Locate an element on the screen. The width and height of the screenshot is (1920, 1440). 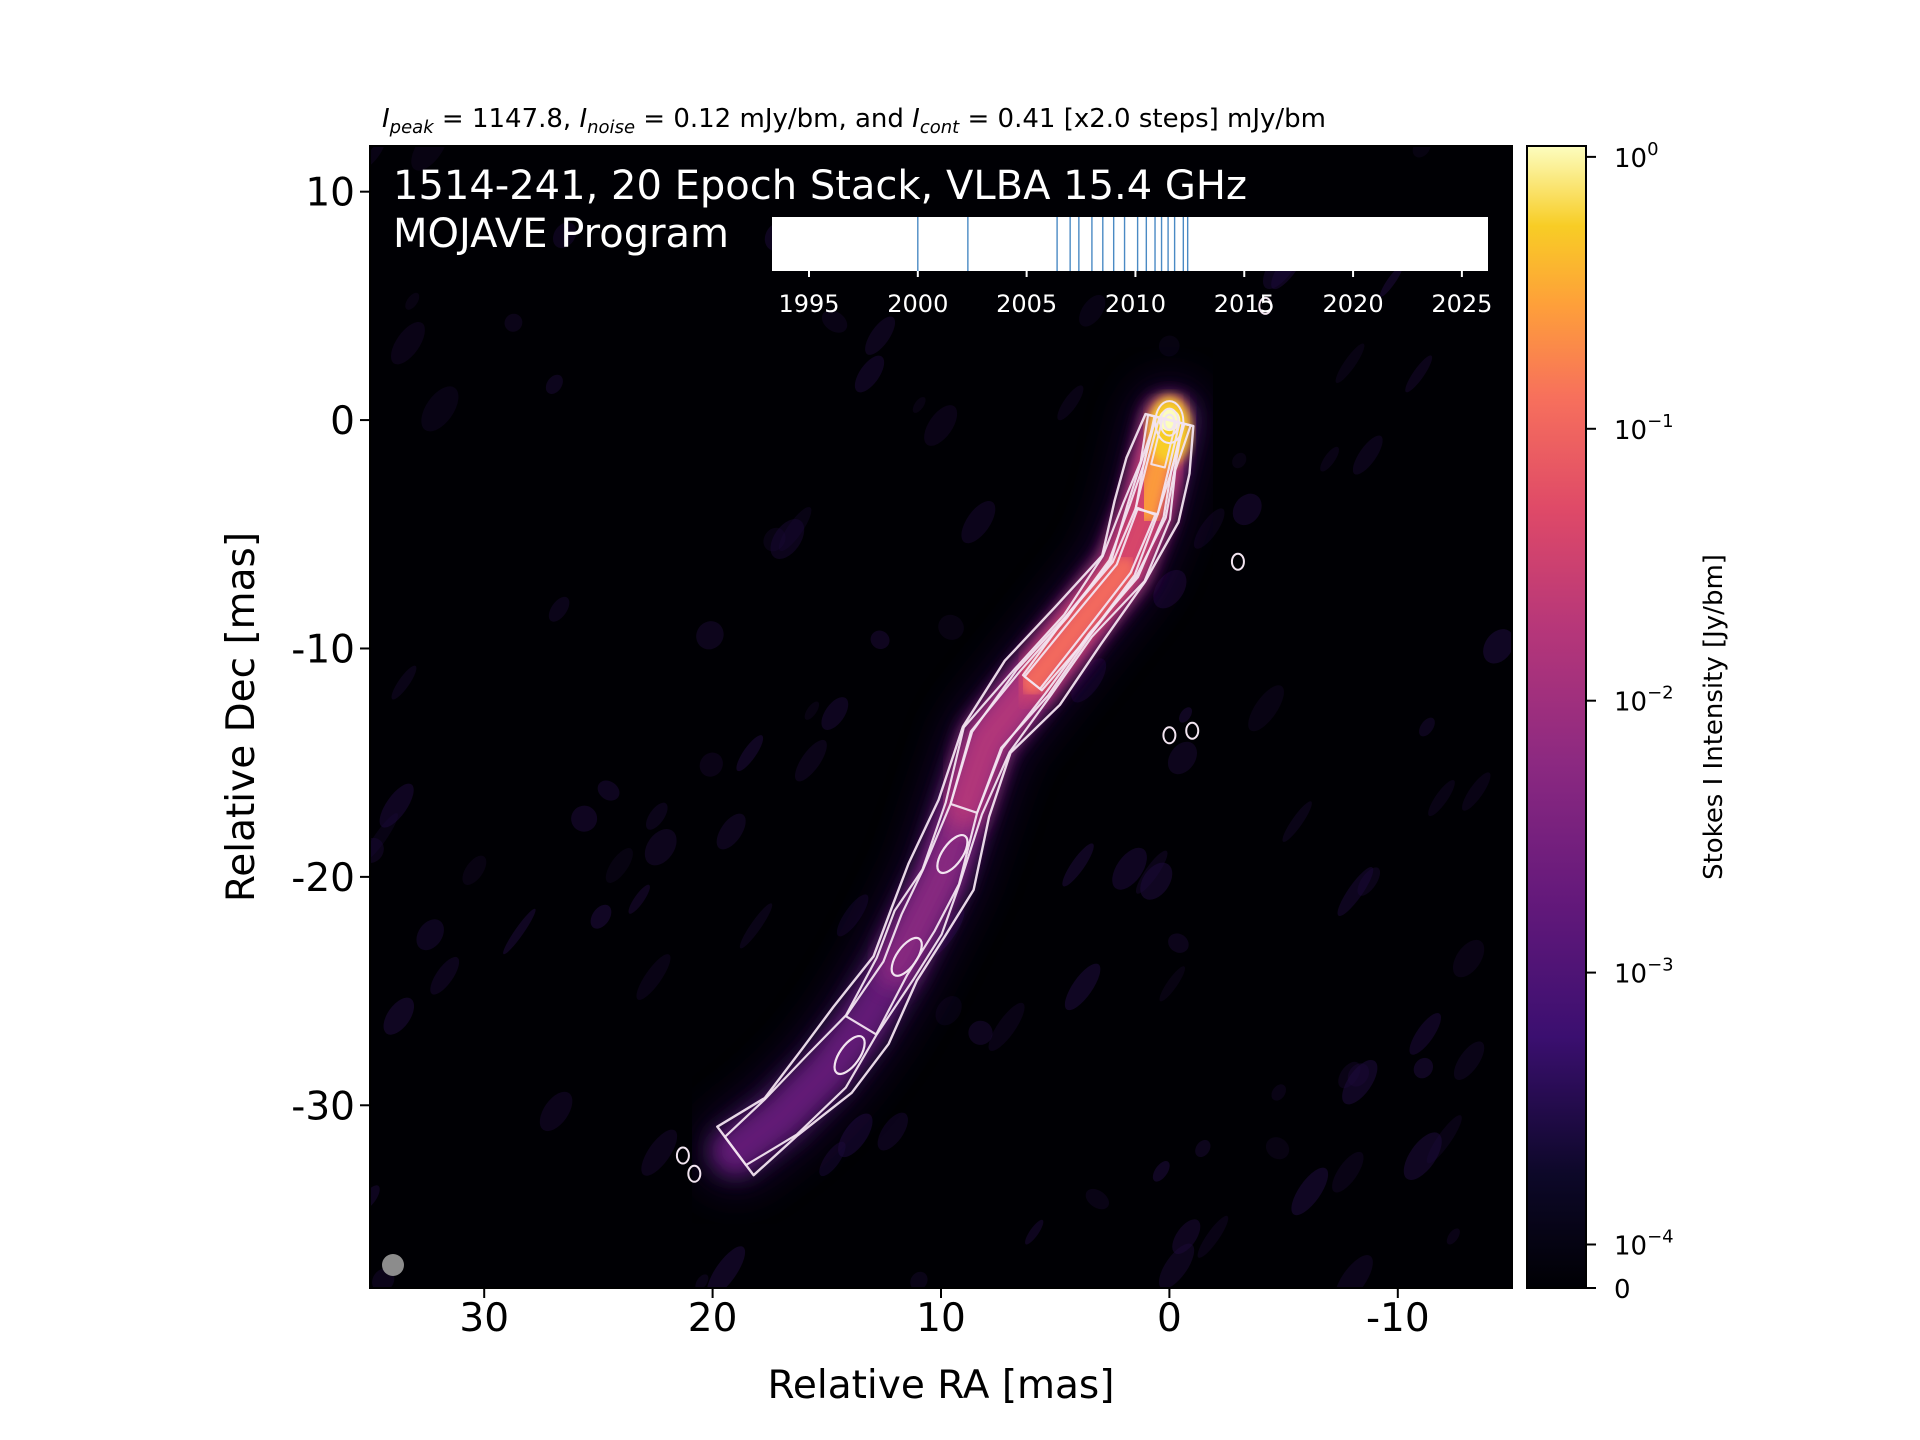
x-axis-label: Relative RA [mas] is located at coordinates (941, 1385).